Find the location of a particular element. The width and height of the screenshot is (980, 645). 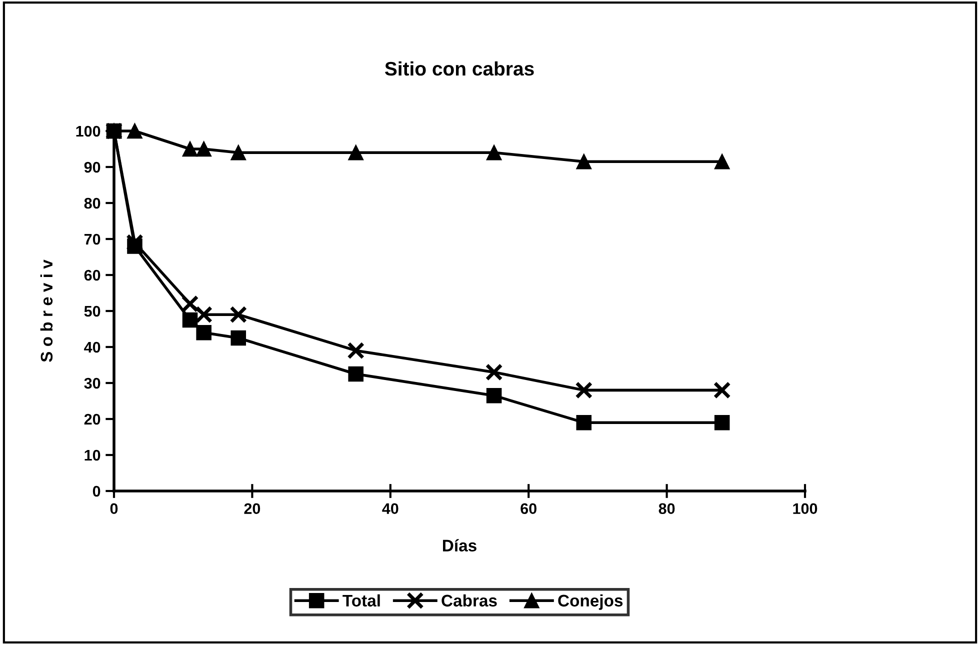

y-axis-title: S o b r e v i v is located at coordinates (46, 311).